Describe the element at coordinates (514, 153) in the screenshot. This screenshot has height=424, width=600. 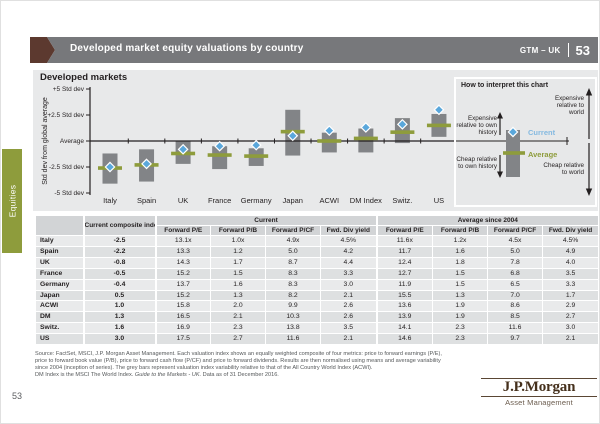
I see `example-average-dash` at that location.